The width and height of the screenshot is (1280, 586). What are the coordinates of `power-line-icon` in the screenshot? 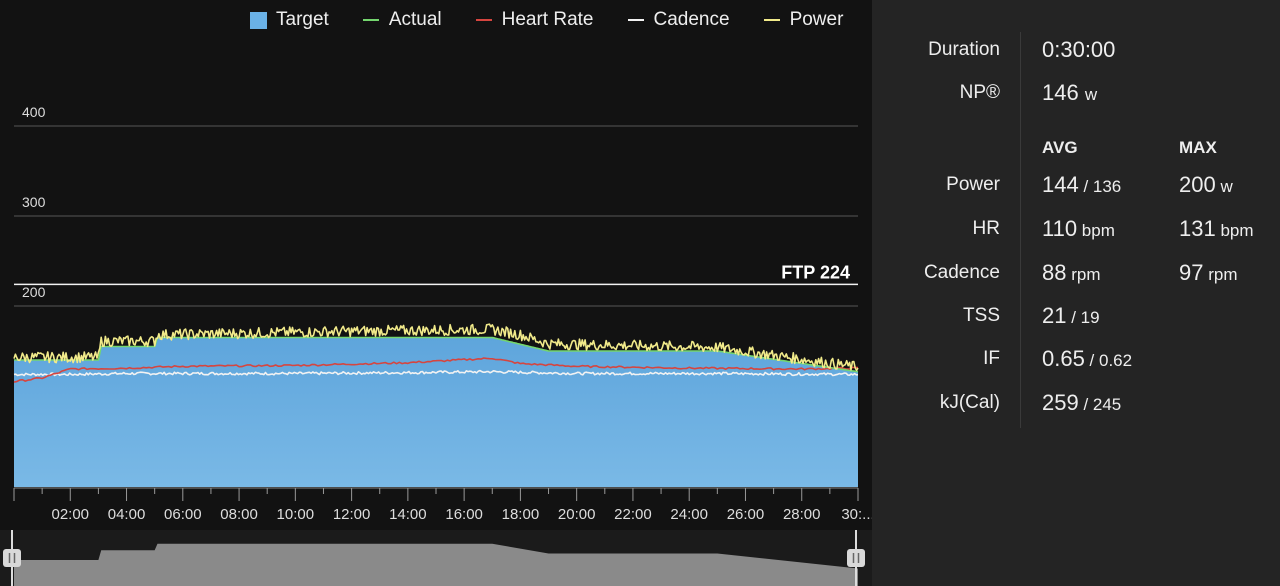 It's located at (771, 20).